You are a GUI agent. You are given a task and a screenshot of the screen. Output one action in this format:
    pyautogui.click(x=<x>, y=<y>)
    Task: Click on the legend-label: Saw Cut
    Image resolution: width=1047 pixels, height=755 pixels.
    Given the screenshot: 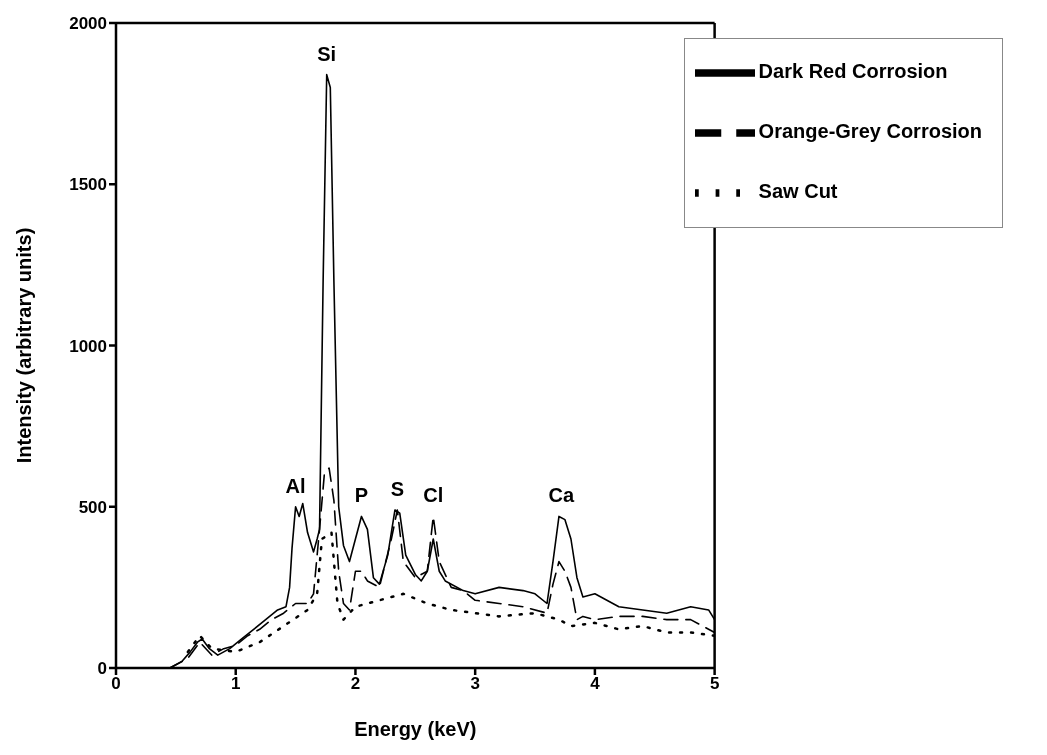 What is the action you would take?
    pyautogui.click(x=798, y=191)
    